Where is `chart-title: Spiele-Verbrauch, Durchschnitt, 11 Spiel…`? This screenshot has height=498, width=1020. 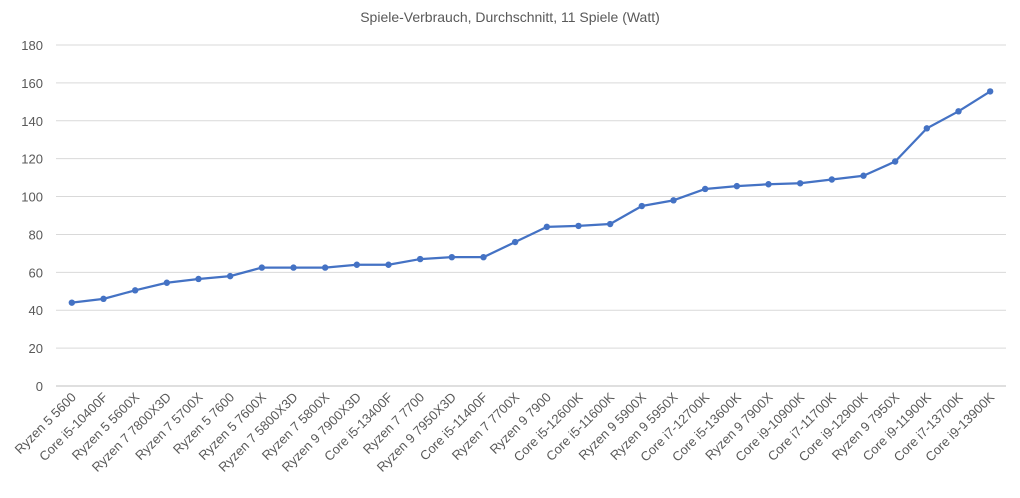
chart-title: Spiele-Verbrauch, Durchschnitt, 11 Spiel… is located at coordinates (510, 17).